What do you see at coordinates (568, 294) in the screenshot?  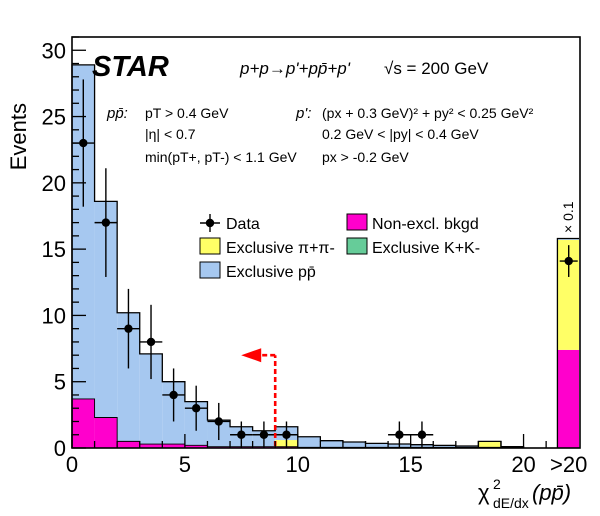 I see `overflow-pipi-bar` at bounding box center [568, 294].